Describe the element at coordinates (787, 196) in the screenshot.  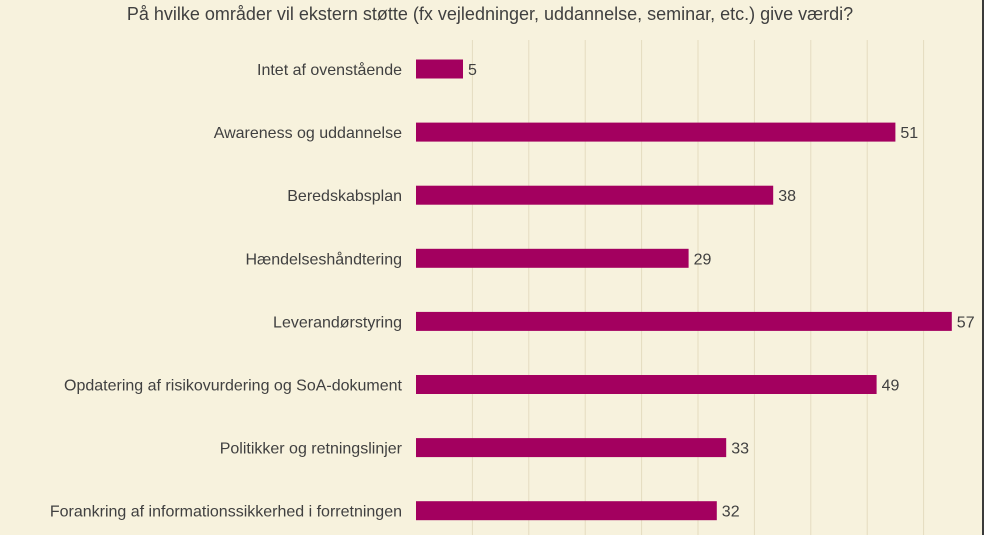
I see `data-label: 38` at that location.